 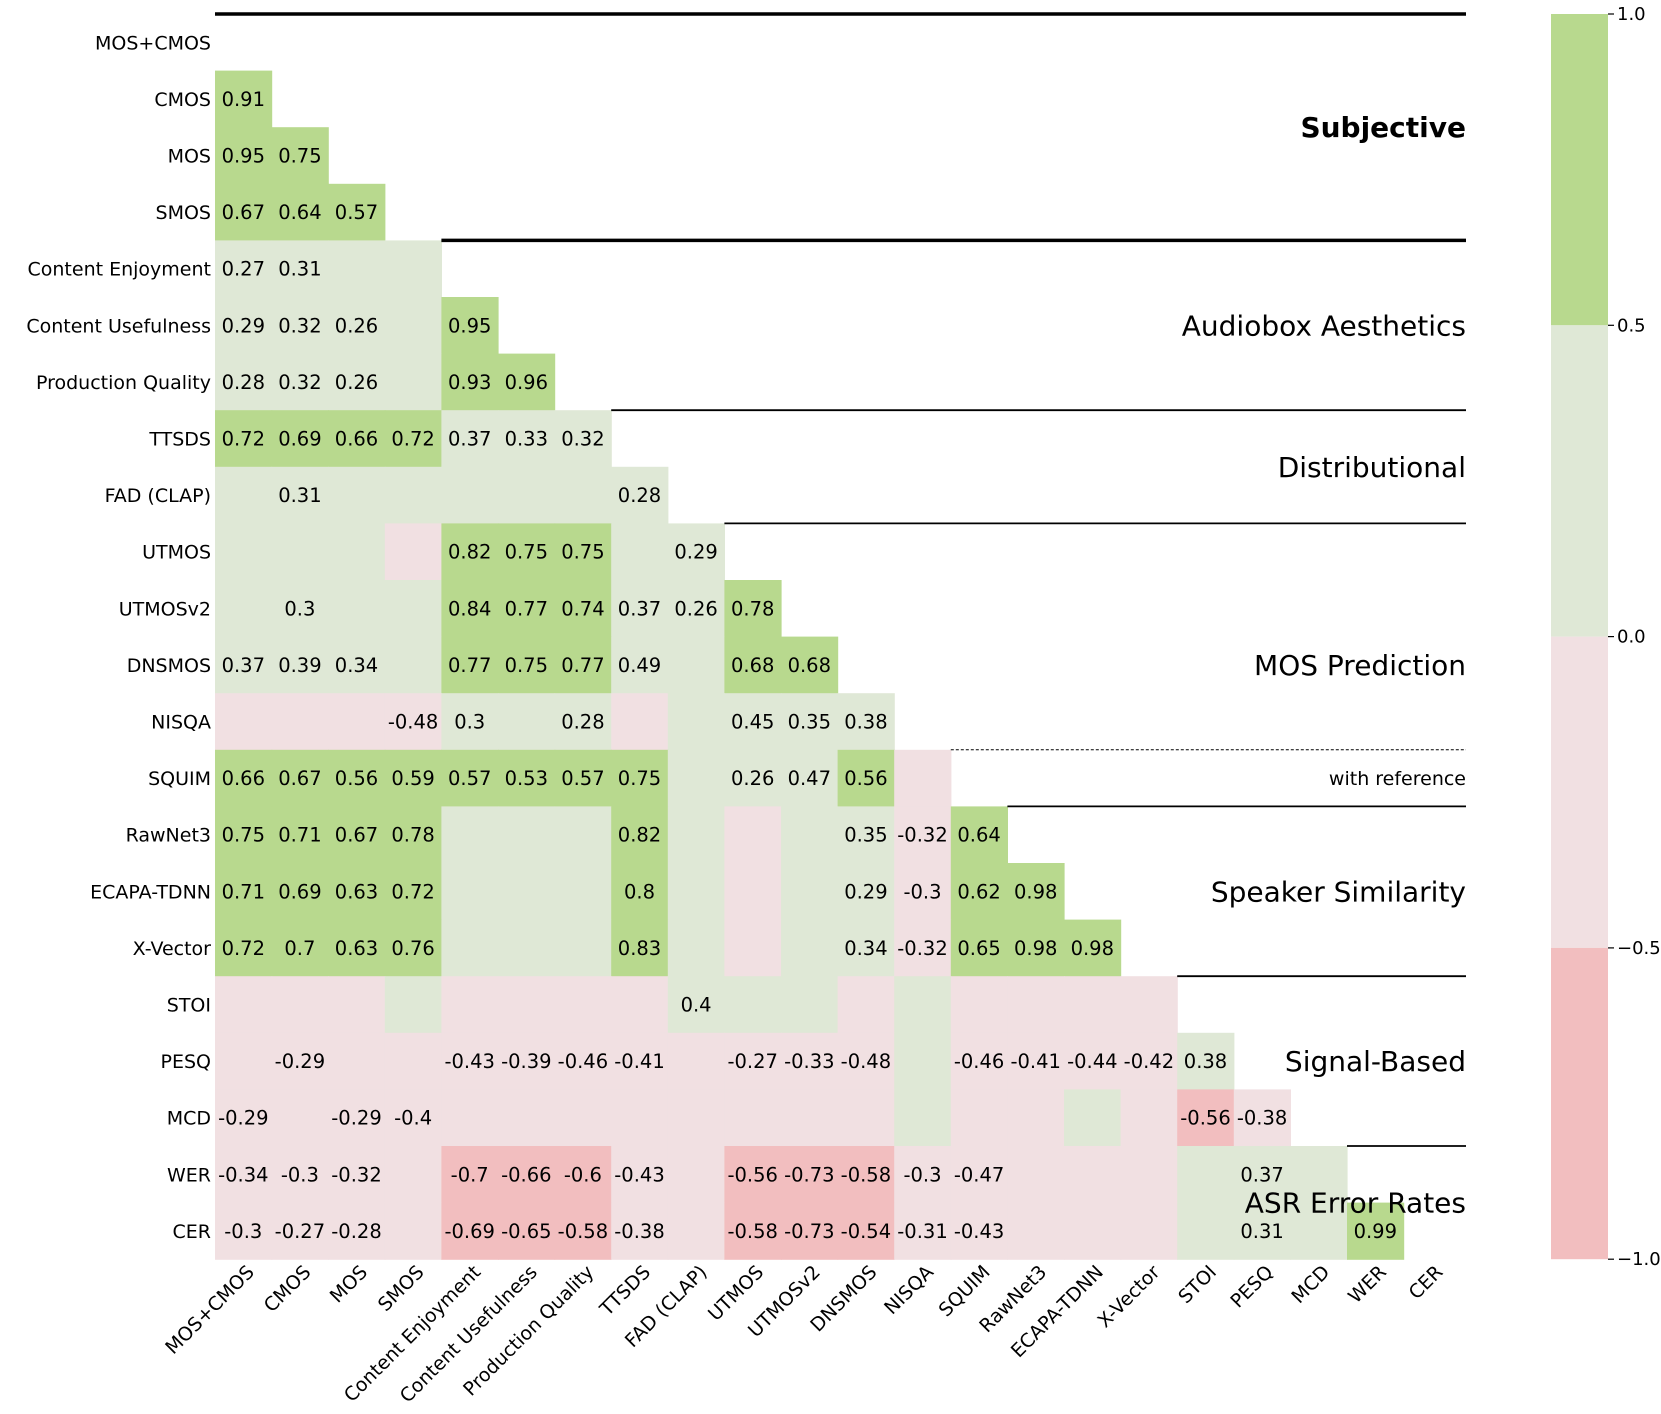 I want to click on col-label-nisqa: NISQA, so click(x=909, y=1290).